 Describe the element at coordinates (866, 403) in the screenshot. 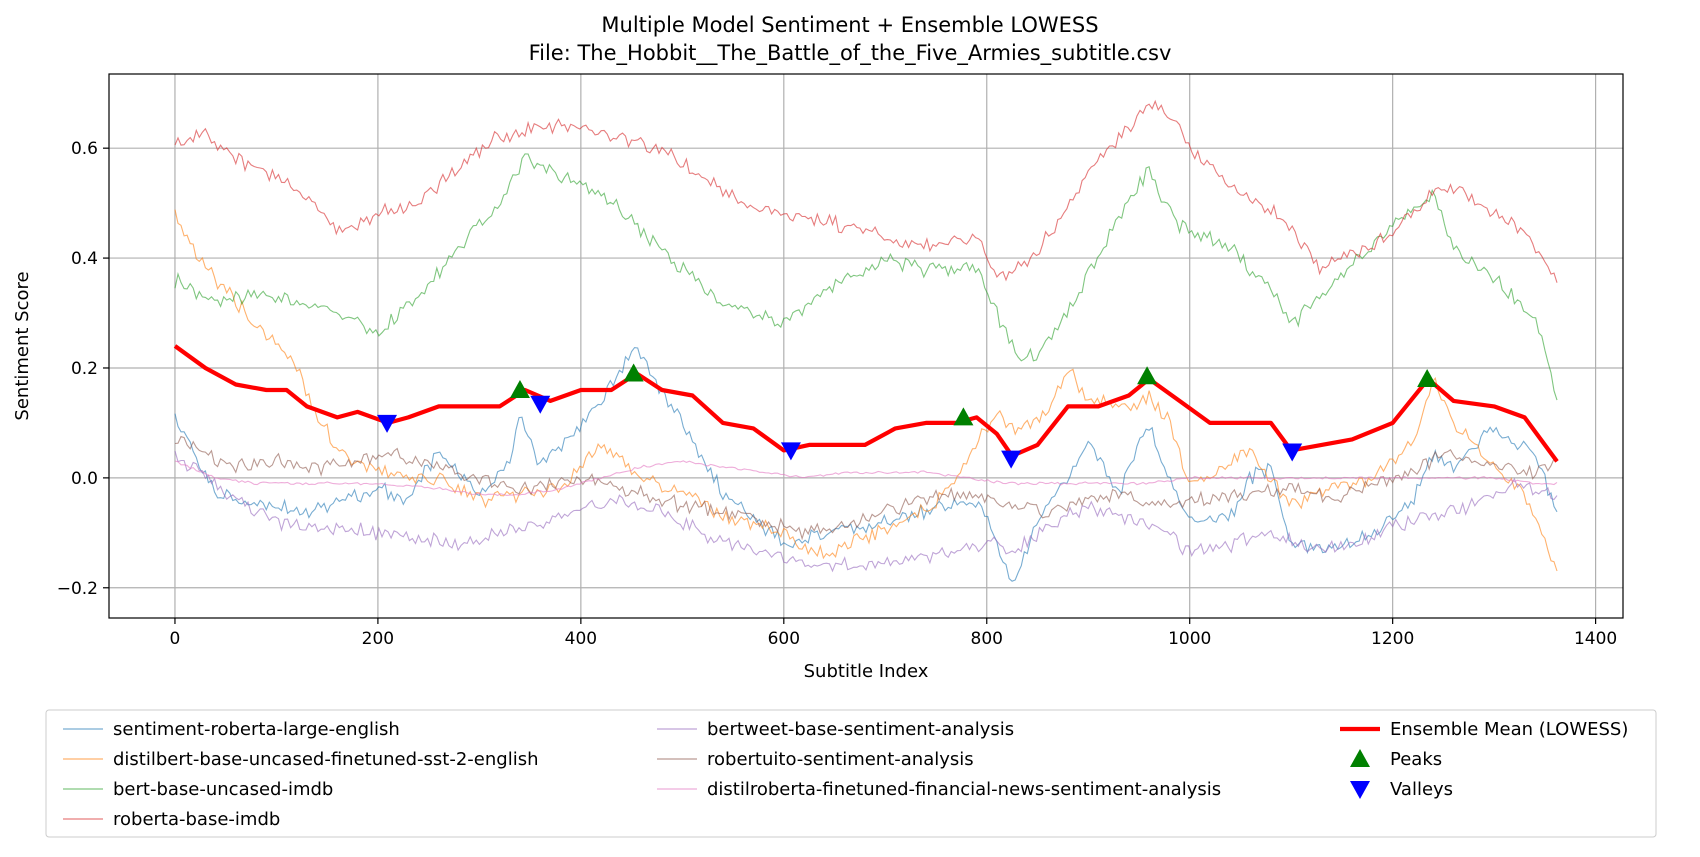

I see `series-line-ensemble-mean-lowess` at that location.